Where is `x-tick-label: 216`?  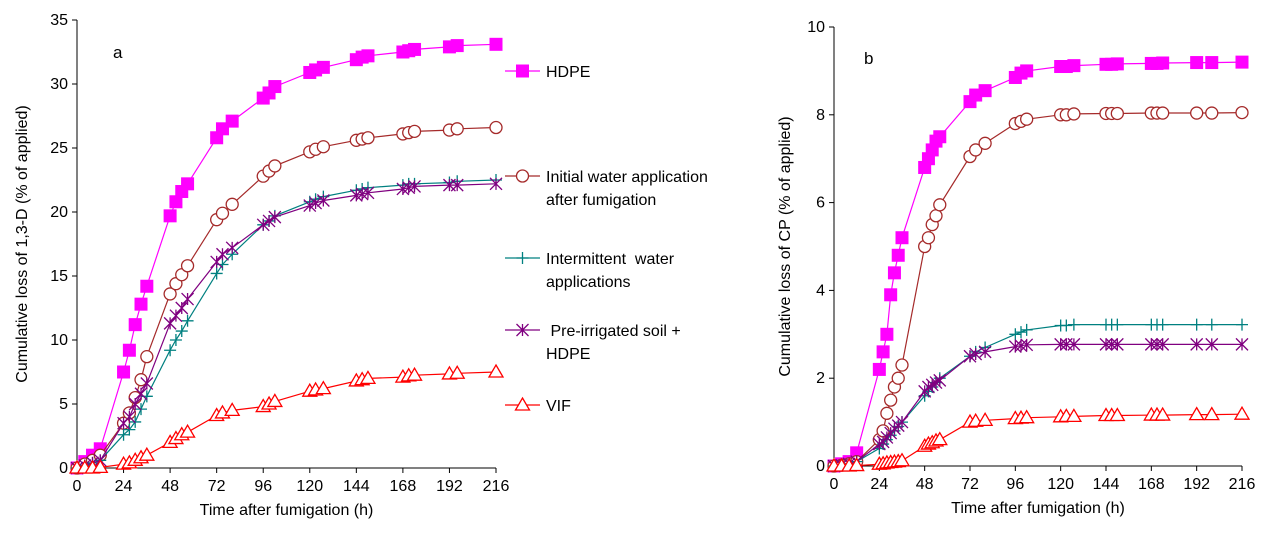
x-tick-label: 216 is located at coordinates (496, 486).